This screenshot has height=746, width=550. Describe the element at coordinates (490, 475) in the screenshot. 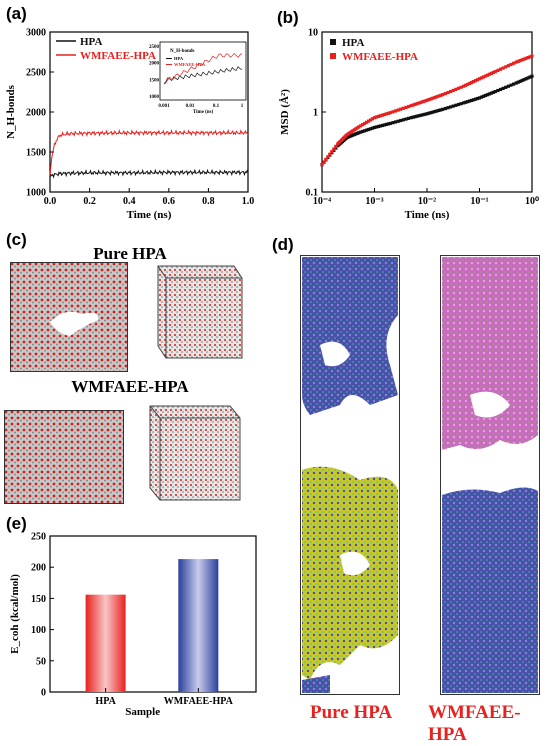

I see `snapshot-d-wmfaee-hpa` at that location.